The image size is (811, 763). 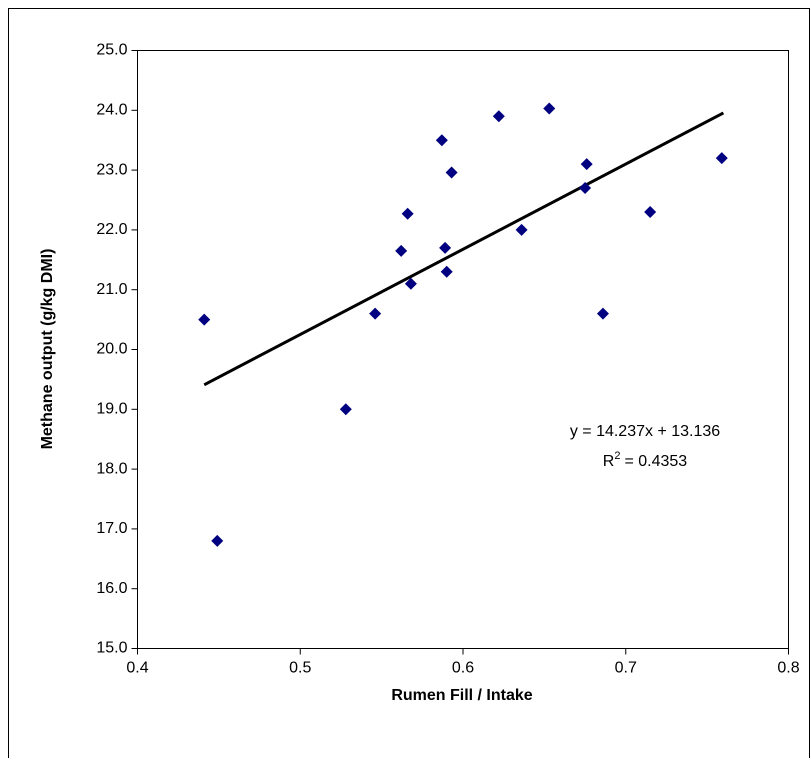 What do you see at coordinates (111, 528) in the screenshot?
I see `y-tick-label: 17.0` at bounding box center [111, 528].